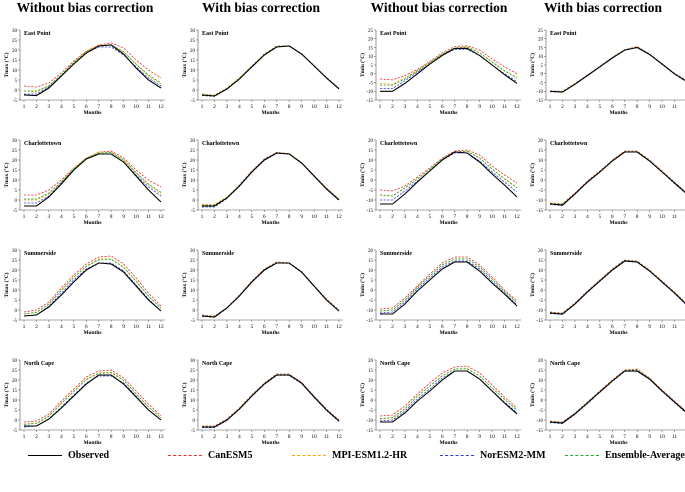 The image size is (685, 492). Describe the element at coordinates (539, 311) in the screenshot. I see `y-tick-label: -10` at that location.